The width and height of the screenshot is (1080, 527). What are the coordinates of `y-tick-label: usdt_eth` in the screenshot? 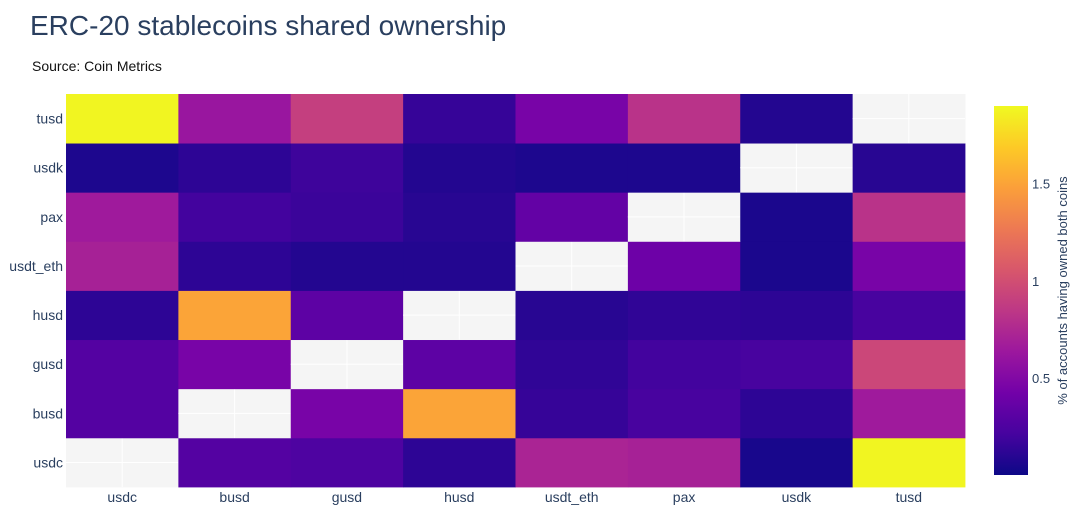 It's located at (36, 266).